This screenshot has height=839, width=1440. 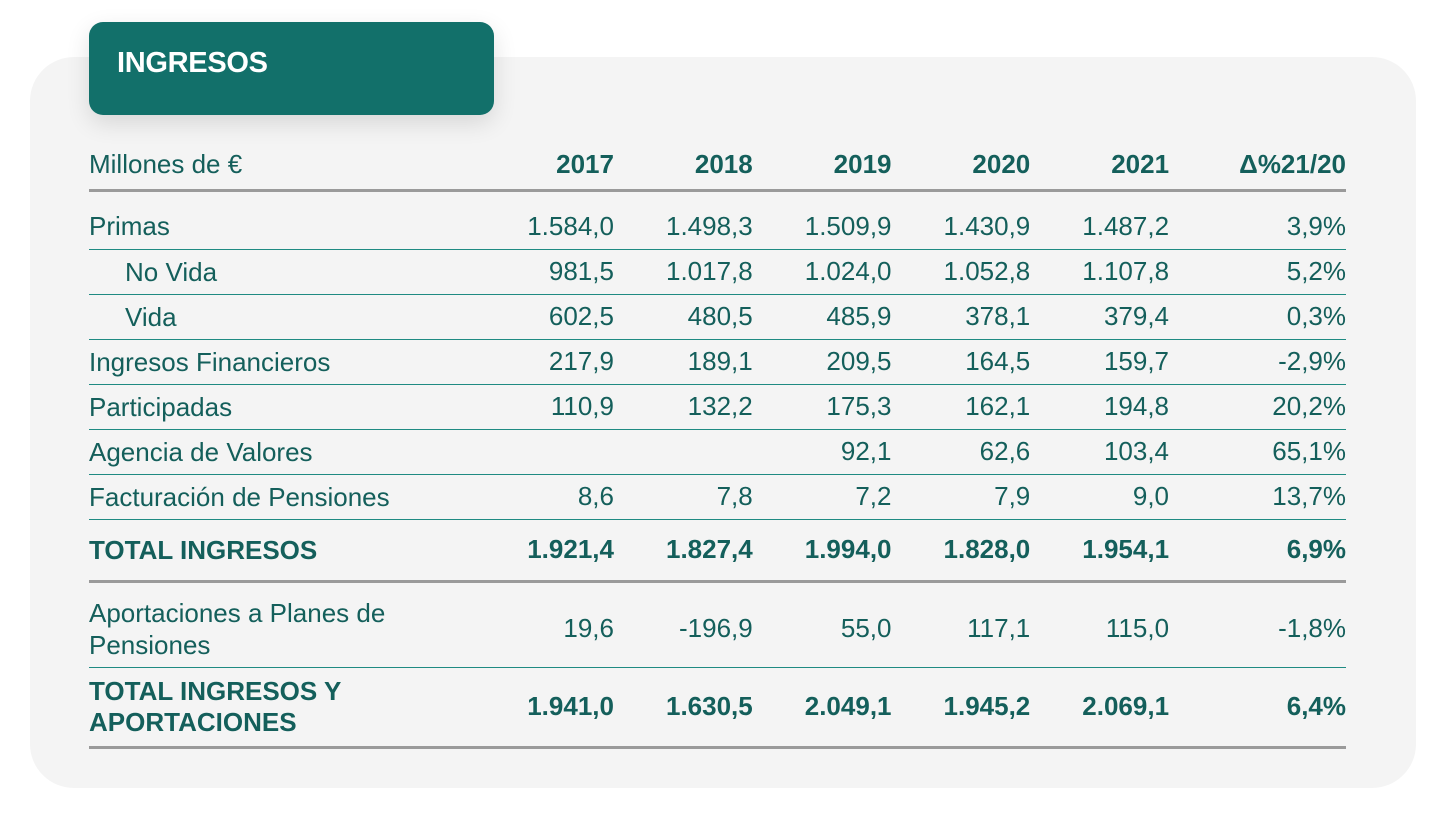 What do you see at coordinates (834, 317) in the screenshot?
I see `cell-value: 485,9` at bounding box center [834, 317].